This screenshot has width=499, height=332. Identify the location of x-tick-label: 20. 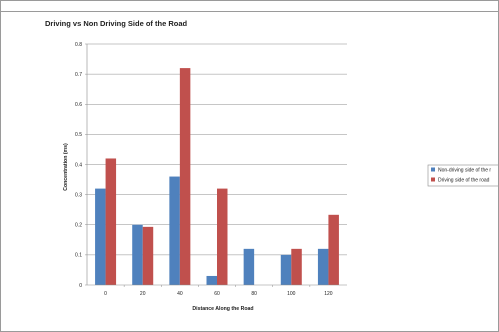
(143, 294).